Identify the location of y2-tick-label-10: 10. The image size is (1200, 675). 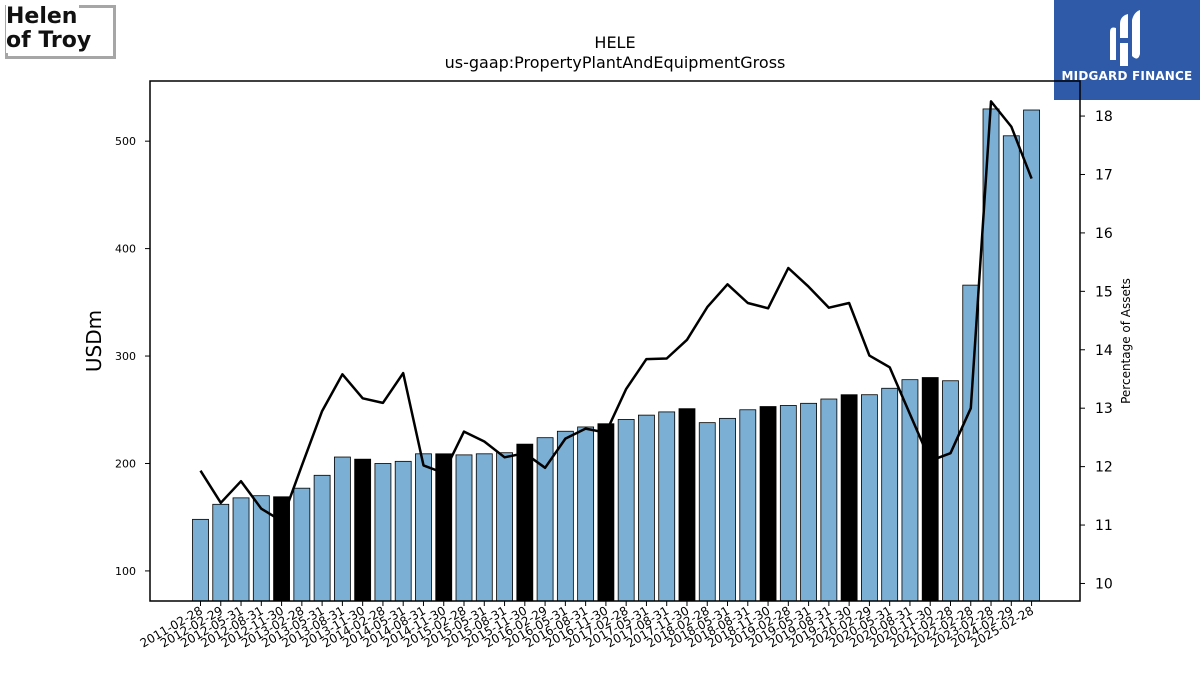
(1104, 584).